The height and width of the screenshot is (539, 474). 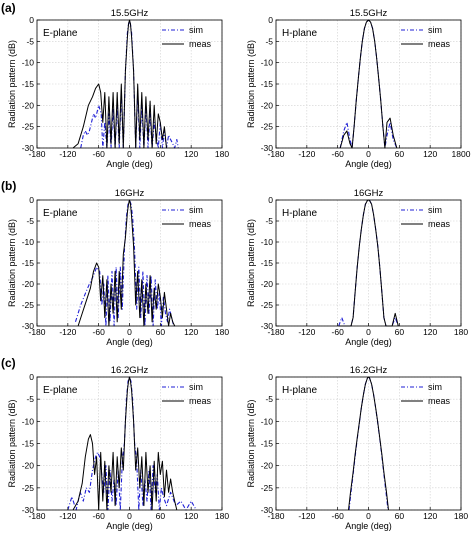 What do you see at coordinates (8, 186) in the screenshot?
I see `row-label-b: (b)` at bounding box center [8, 186].